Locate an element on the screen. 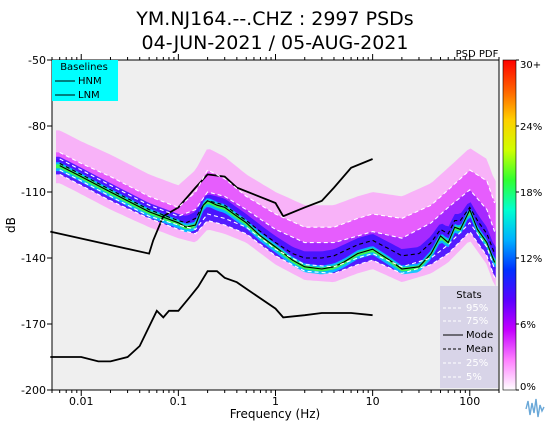 This screenshot has height=425, width=550. y-tick-label: -50 is located at coordinates (37, 60).